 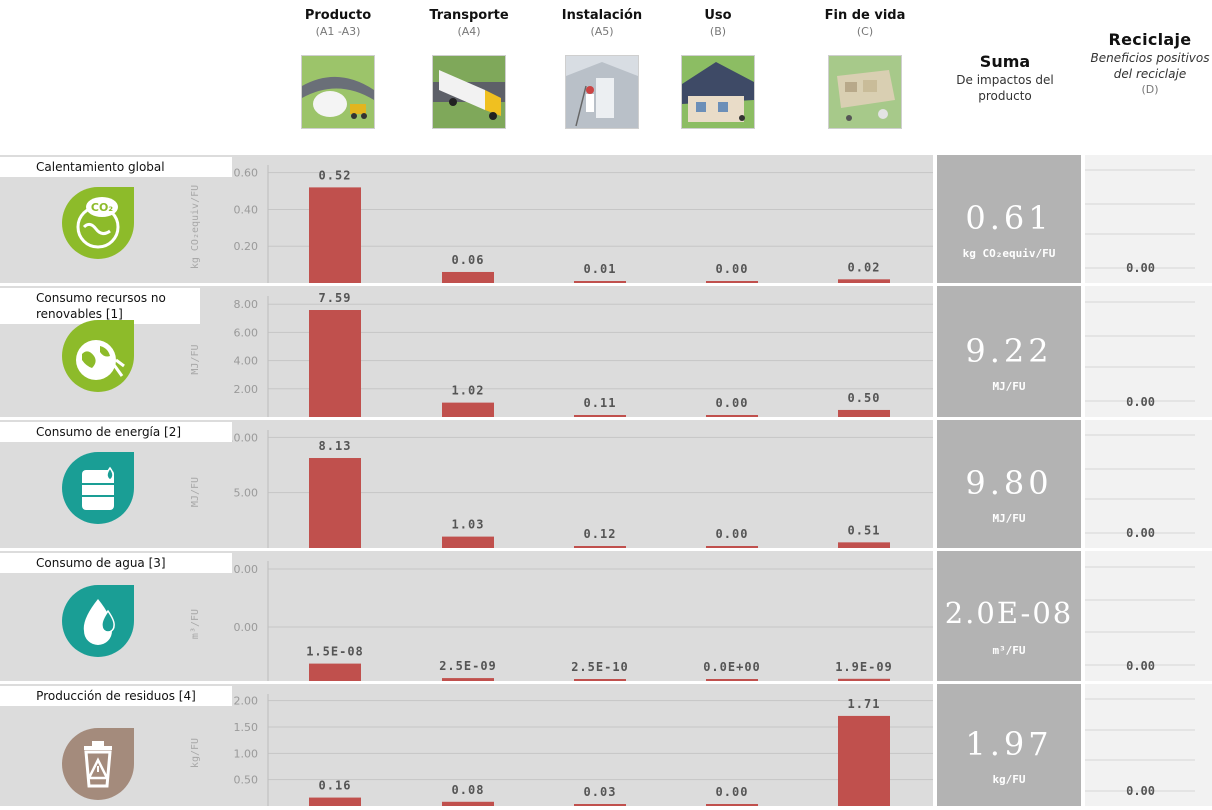 I want to click on y-axis-label: kg CO₂equiv/FU, so click(x=195, y=227).